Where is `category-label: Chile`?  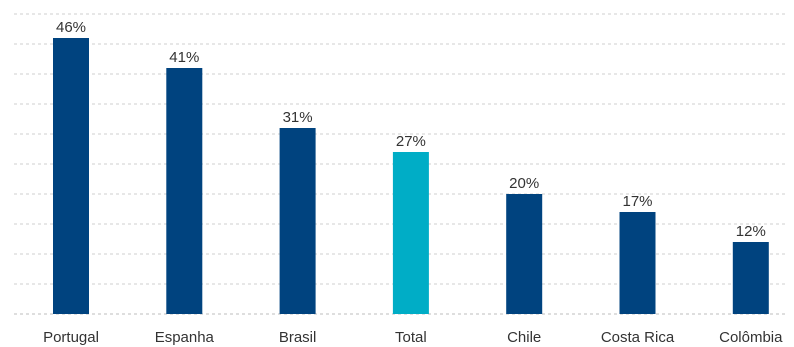
category-label: Chile is located at coordinates (524, 337).